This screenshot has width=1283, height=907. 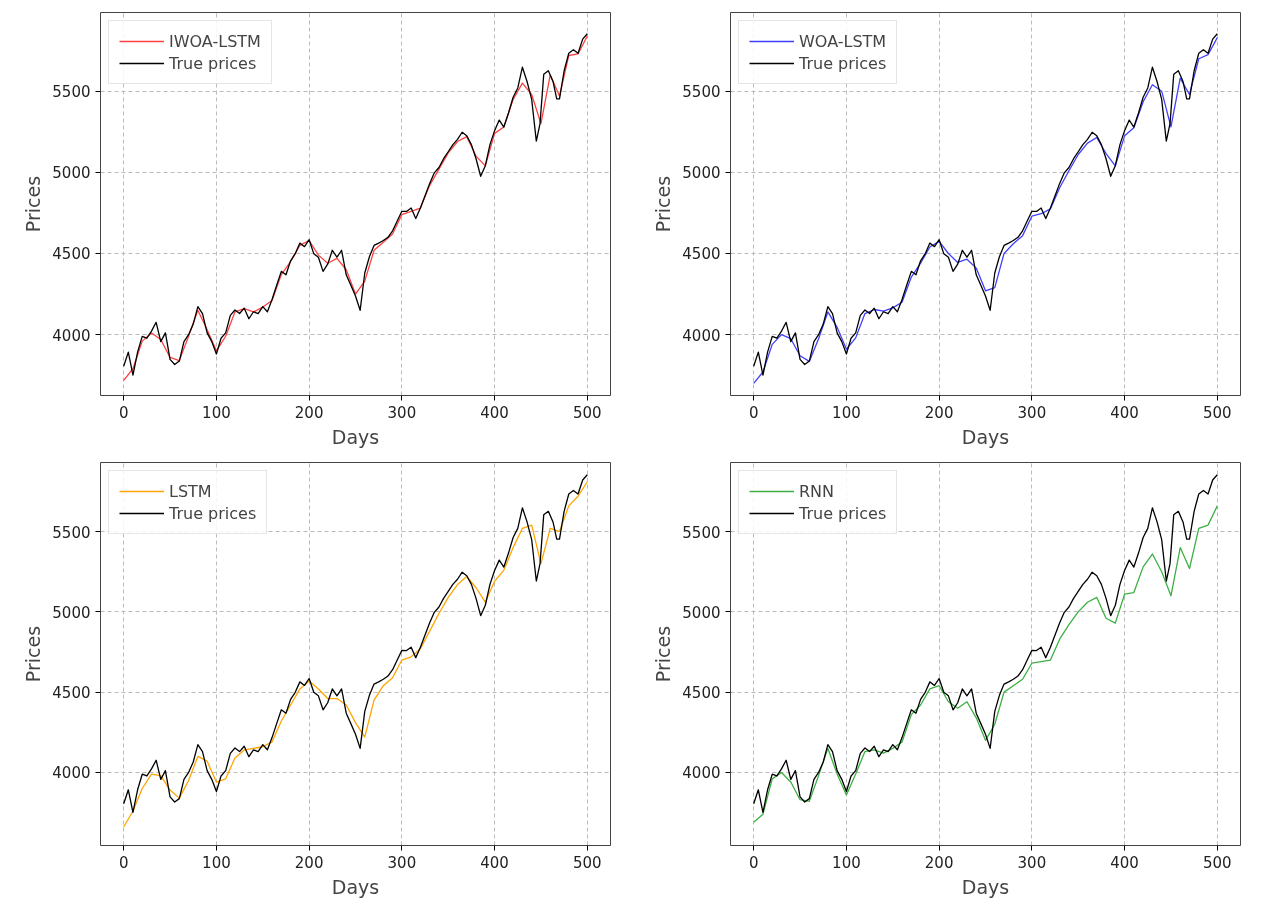 What do you see at coordinates (817, 491) in the screenshot?
I see `legend-label: RNN` at bounding box center [817, 491].